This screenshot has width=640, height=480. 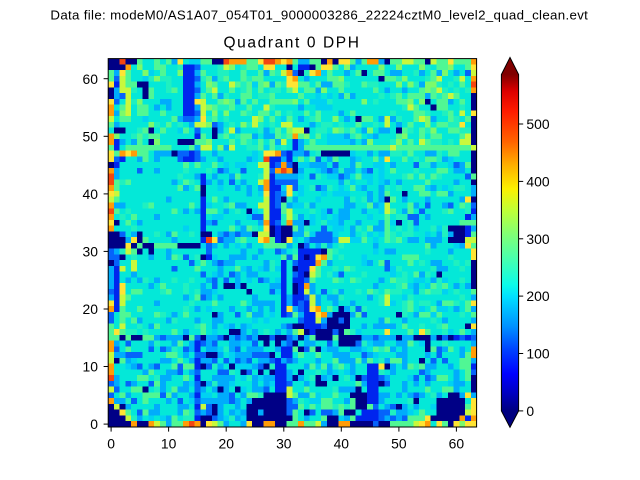 What do you see at coordinates (537, 239) in the screenshot?
I see `svg-text: 300` at bounding box center [537, 239].